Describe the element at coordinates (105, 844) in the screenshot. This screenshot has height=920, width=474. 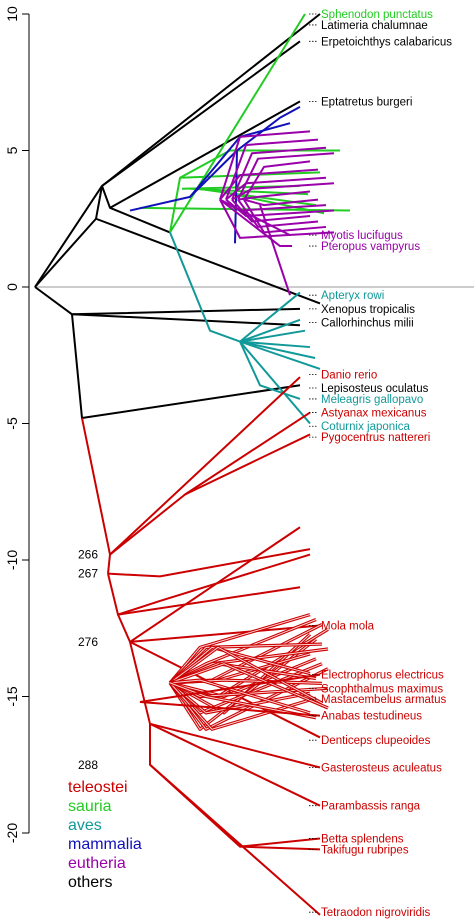
I see `legend-entry: mammalia` at that location.